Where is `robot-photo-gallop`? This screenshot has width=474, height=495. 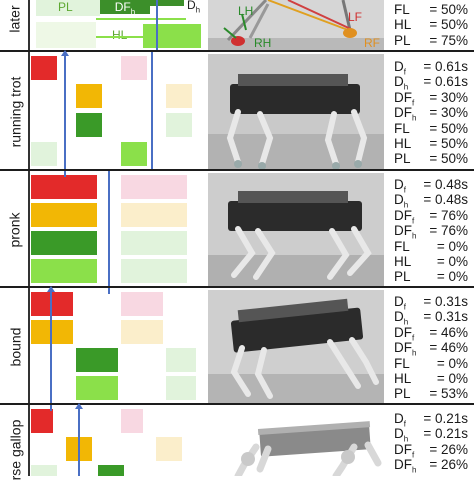
robot-photo-gallop is located at coordinates (296, 441).